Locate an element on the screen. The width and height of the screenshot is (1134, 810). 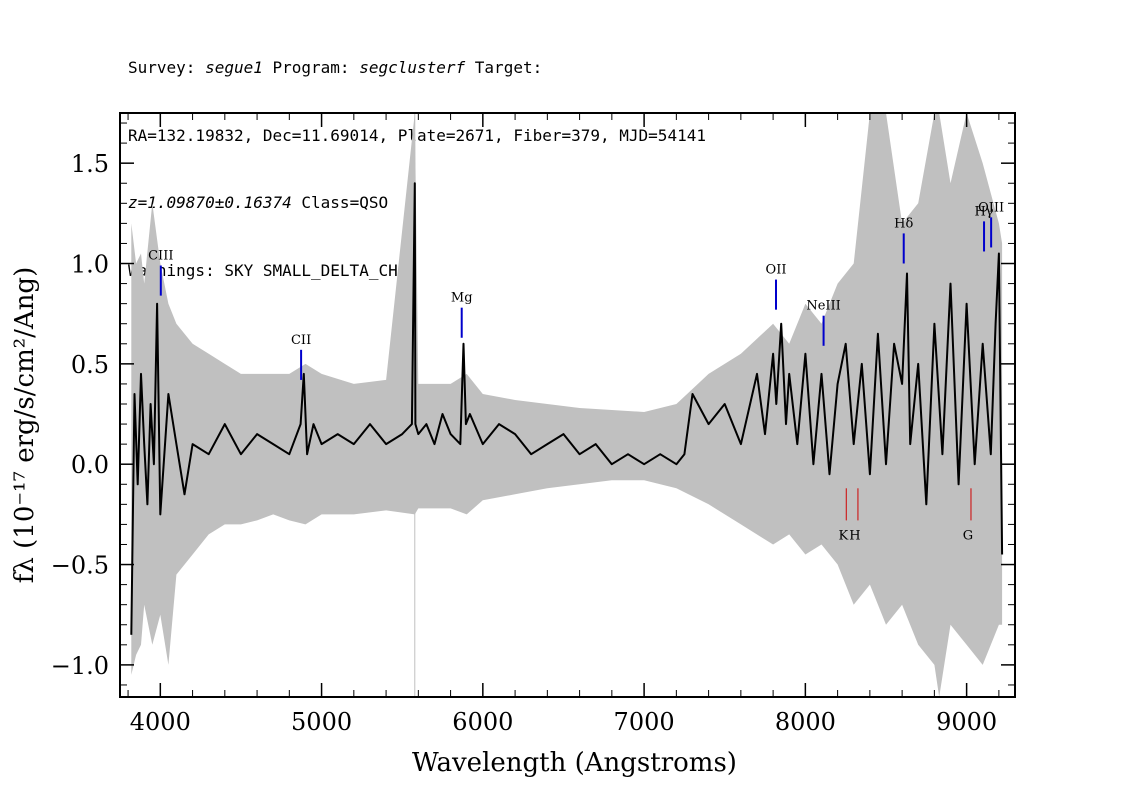
absorption-label: K is located at coordinates (843, 535).